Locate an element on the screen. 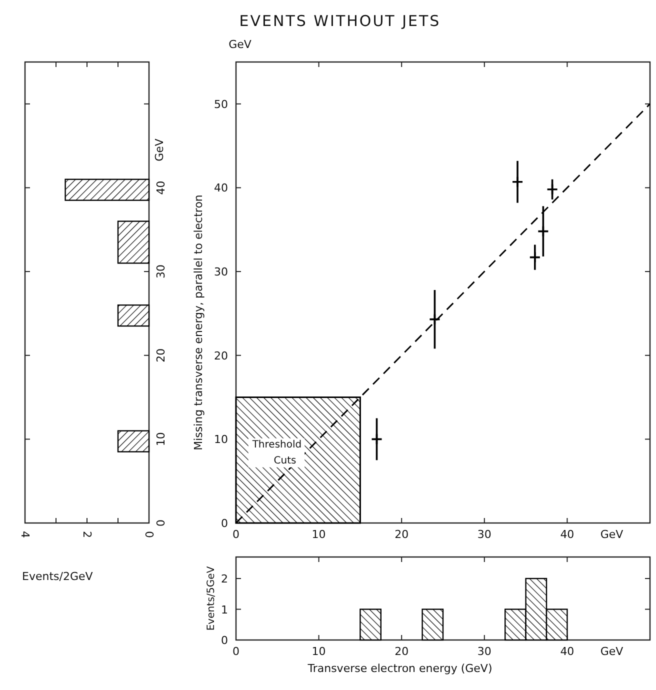 The height and width of the screenshot is (690, 656). y-tick-label: 2 is located at coordinates (224, 579).